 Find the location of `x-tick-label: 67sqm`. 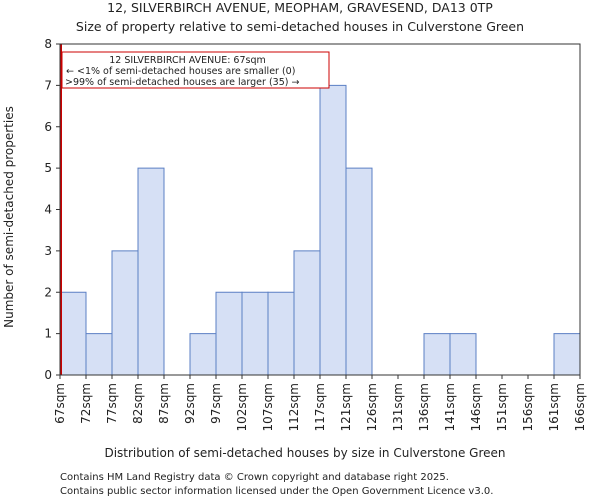

x-tick-label: 67sqm is located at coordinates (60, 403).